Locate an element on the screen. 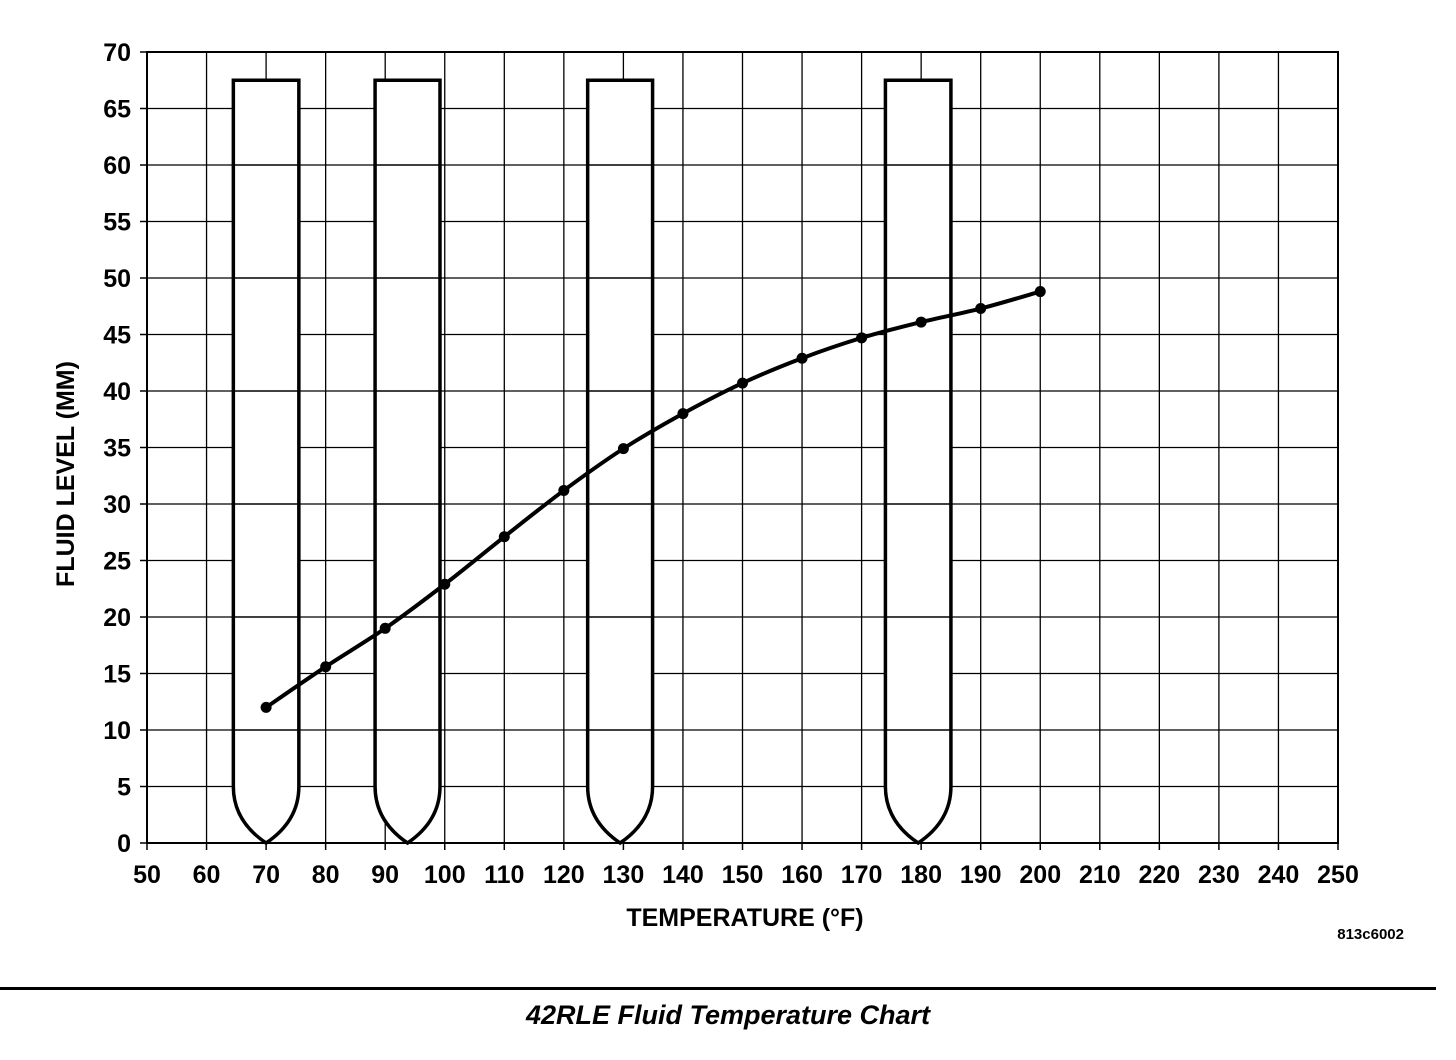 The width and height of the screenshot is (1456, 1060). x-tick-label: 90 is located at coordinates (385, 875).